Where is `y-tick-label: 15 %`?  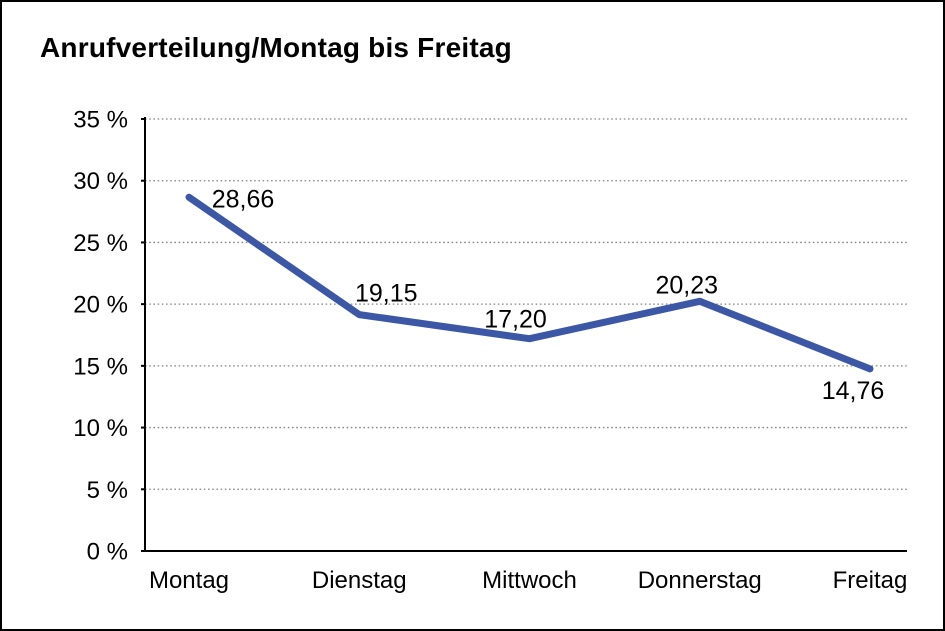
y-tick-label: 15 % is located at coordinates (100, 366).